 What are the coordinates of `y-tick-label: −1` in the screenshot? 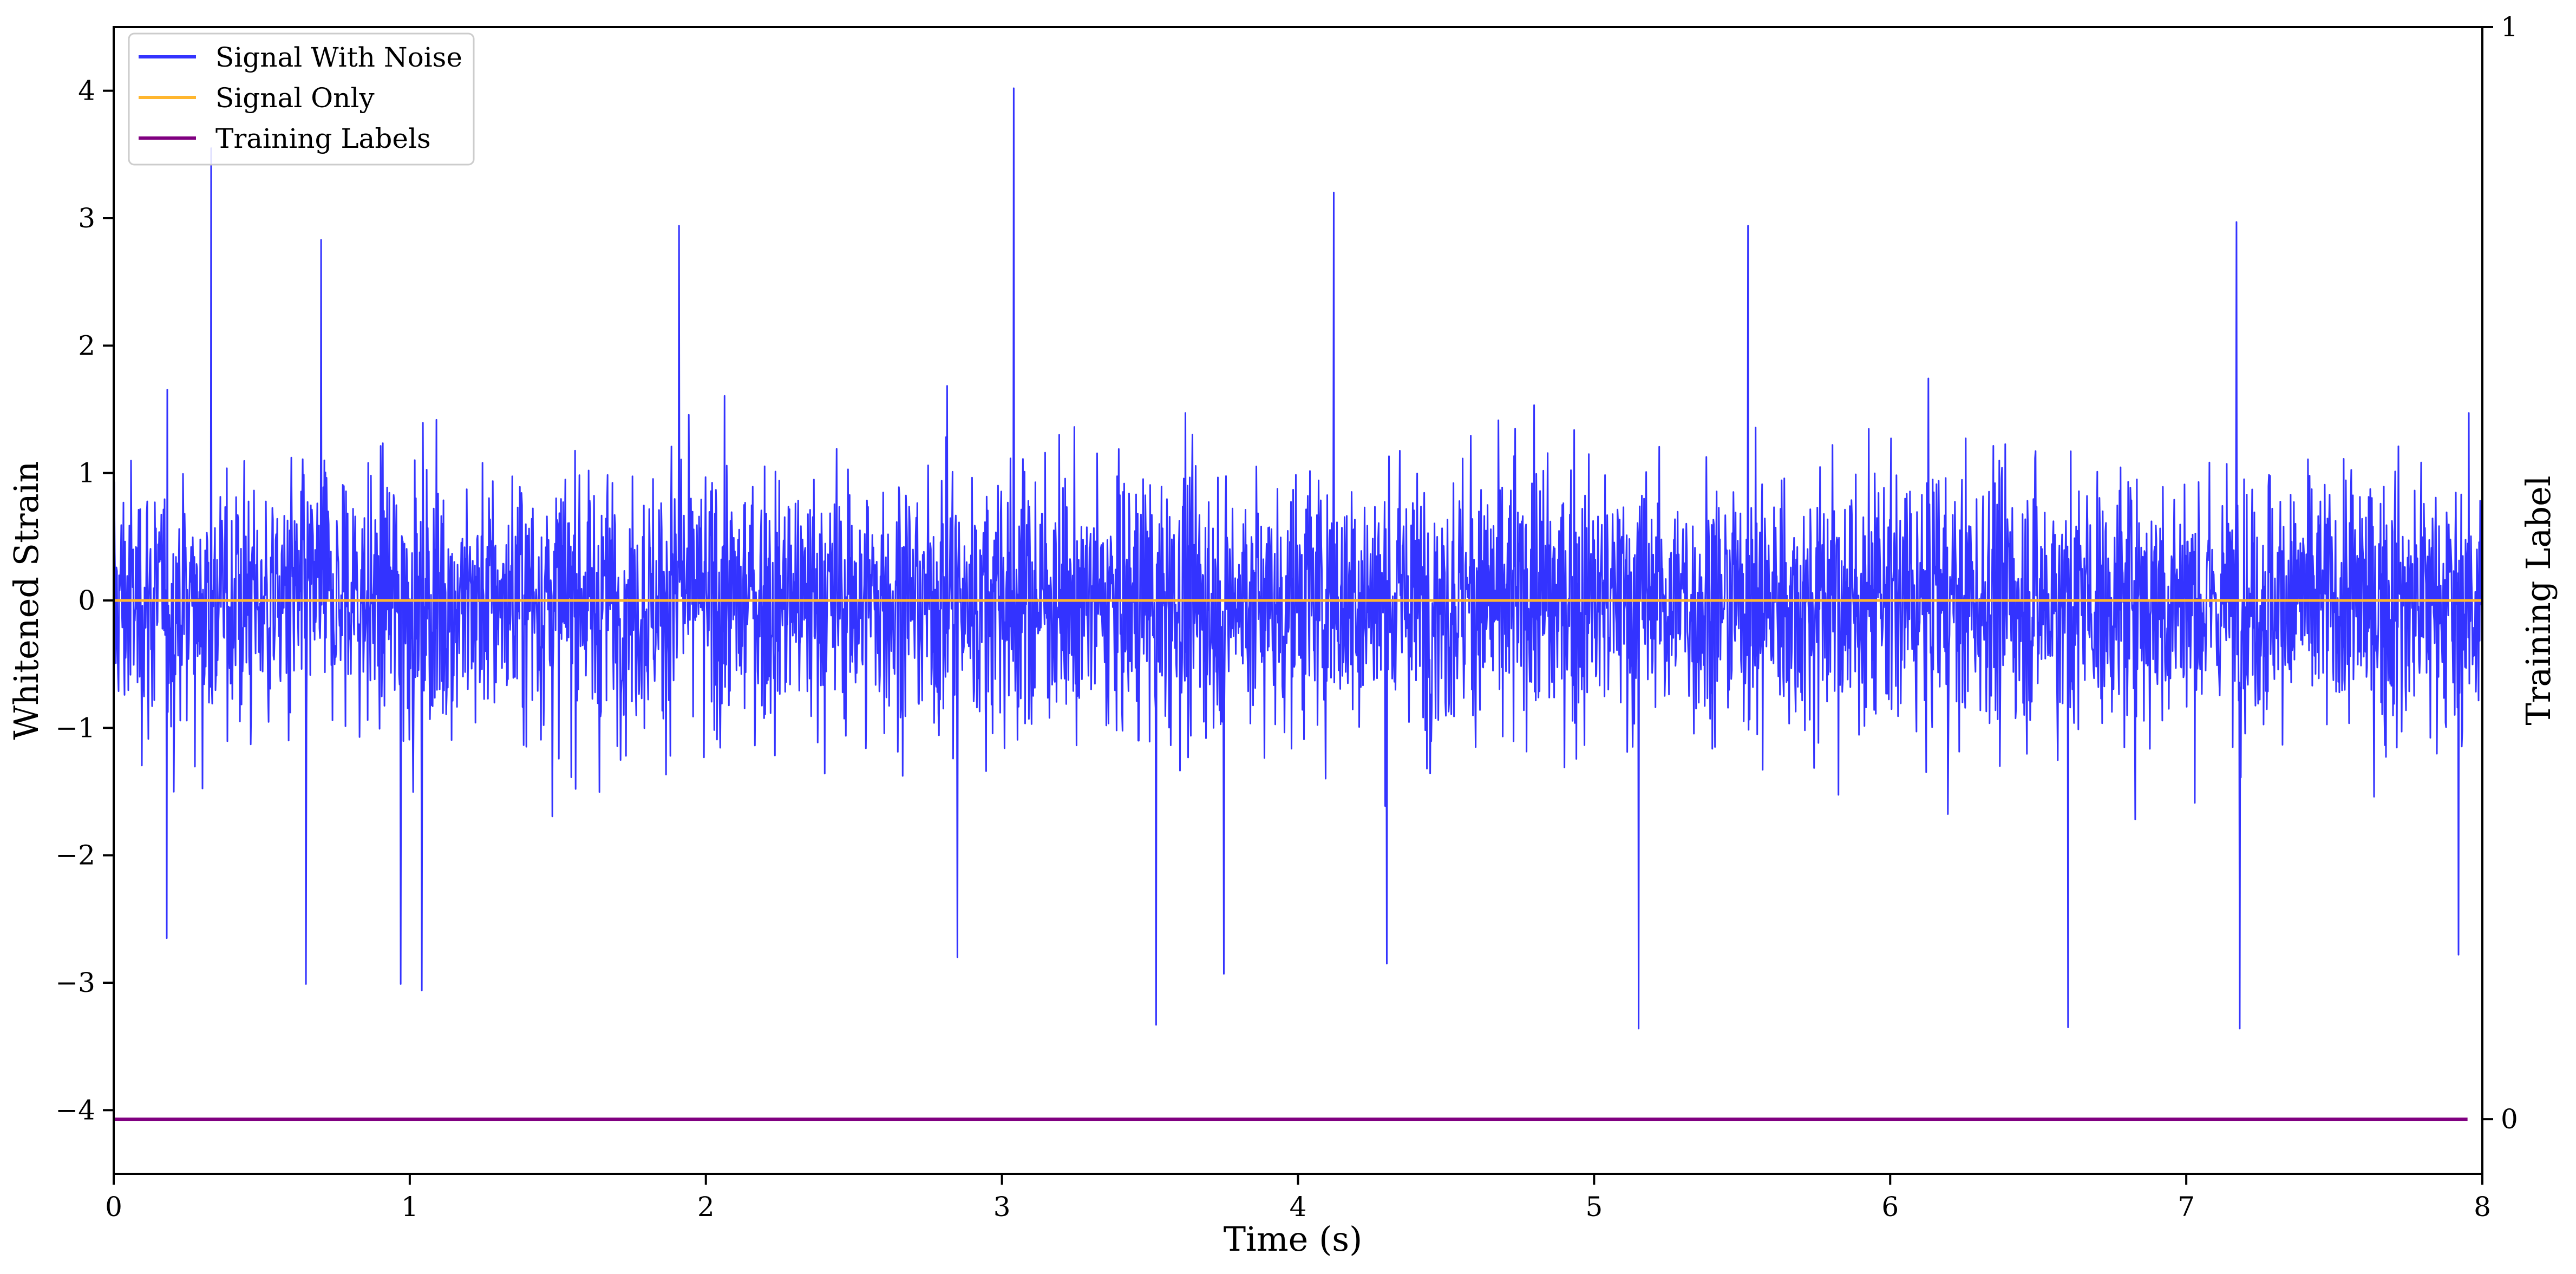 It's located at (75, 727).